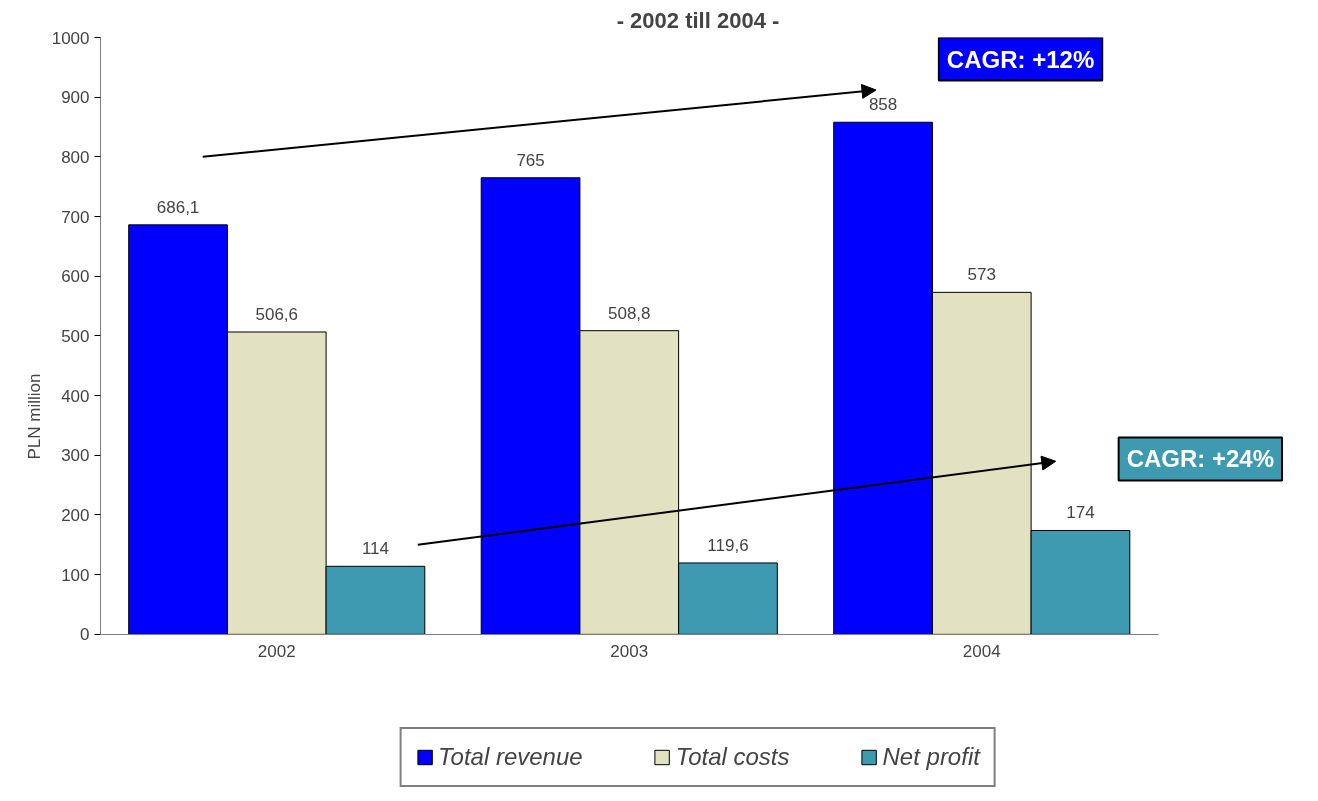 Image resolution: width=1318 pixels, height=801 pixels. I want to click on legend-label: Total costs, so click(732, 757).